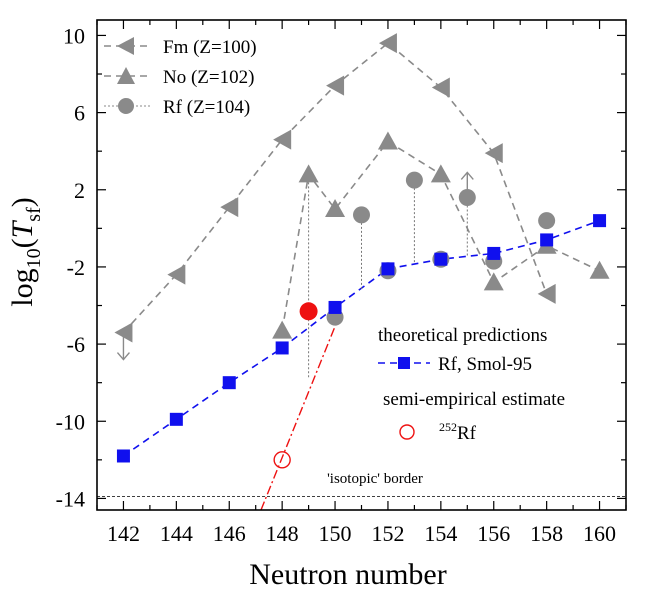 This screenshot has width=656, height=603. I want to click on legend-top: Fm (Z=100) No (Z=102) Rf (Z=104), so click(180, 77).